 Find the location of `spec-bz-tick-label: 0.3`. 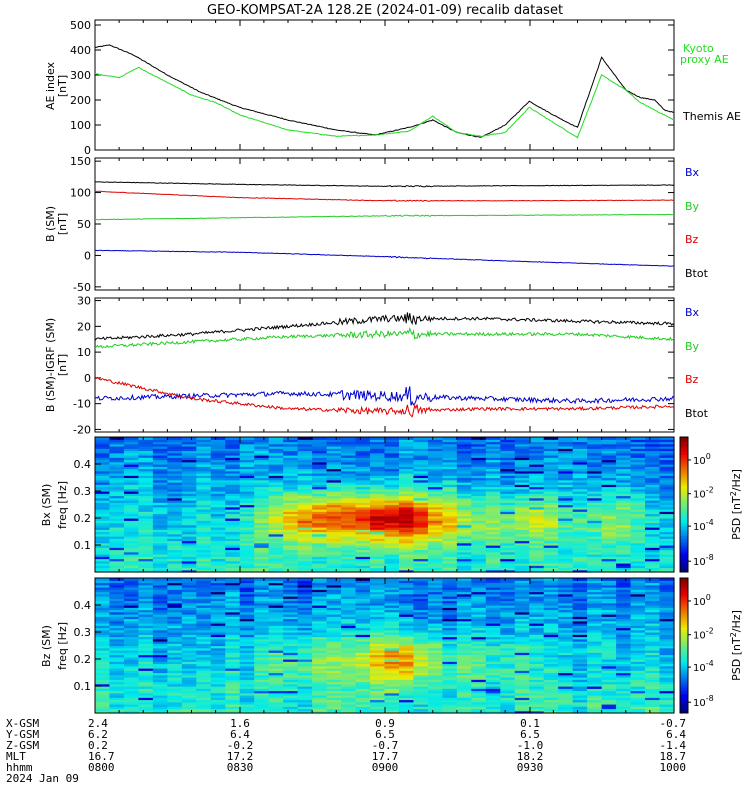

spec-bz-tick-label: 0.3 is located at coordinates (83, 632).